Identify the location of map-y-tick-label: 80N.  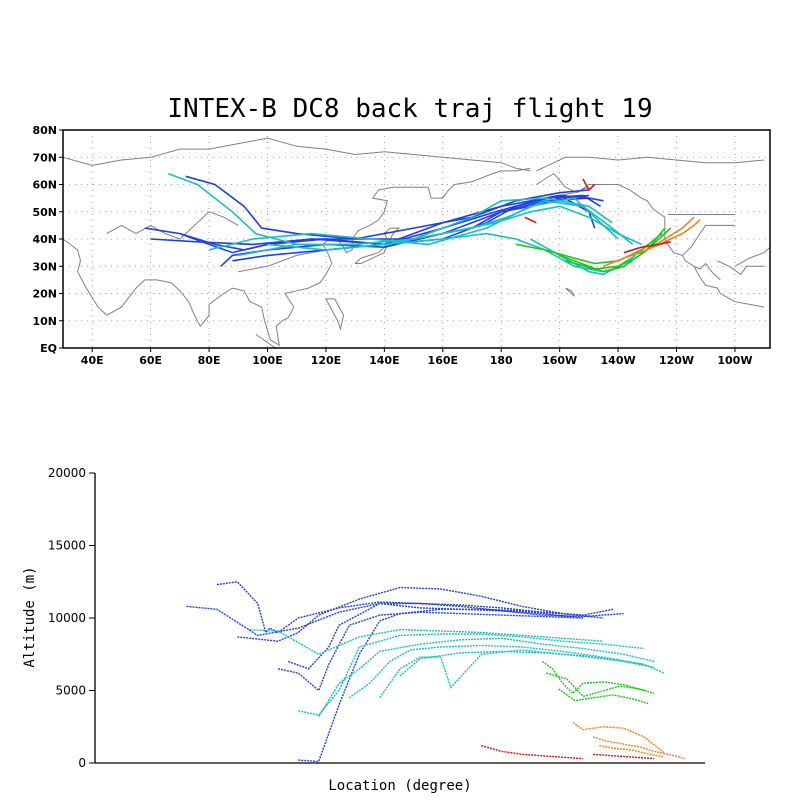
(44, 130).